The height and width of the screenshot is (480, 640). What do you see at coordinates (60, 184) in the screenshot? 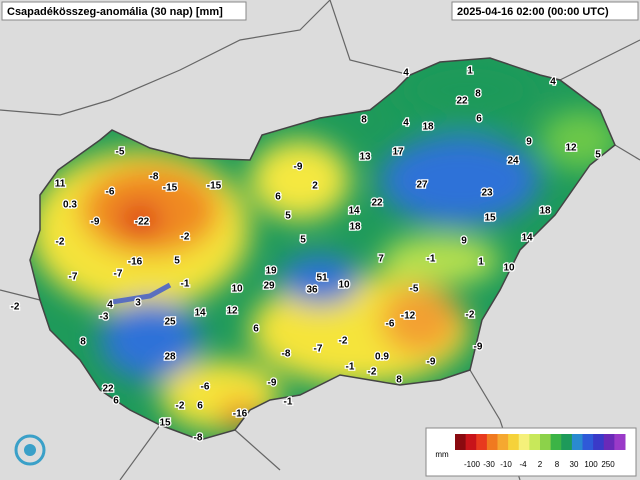
I see `station-value: 11` at bounding box center [60, 184].